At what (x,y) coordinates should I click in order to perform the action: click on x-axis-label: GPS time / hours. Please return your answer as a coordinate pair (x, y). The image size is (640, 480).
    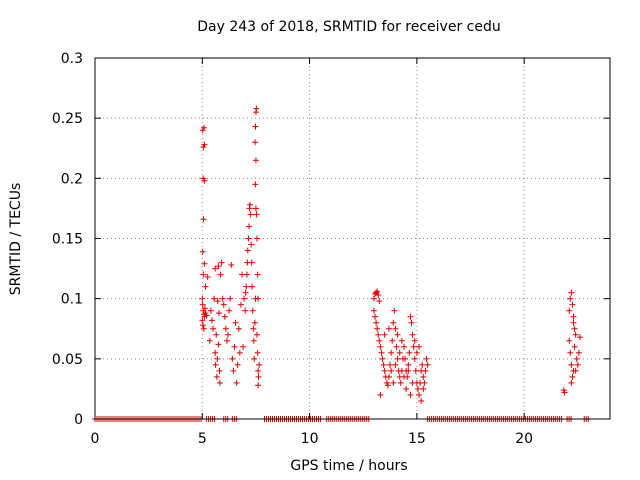
    Looking at the image, I should click on (348, 466).